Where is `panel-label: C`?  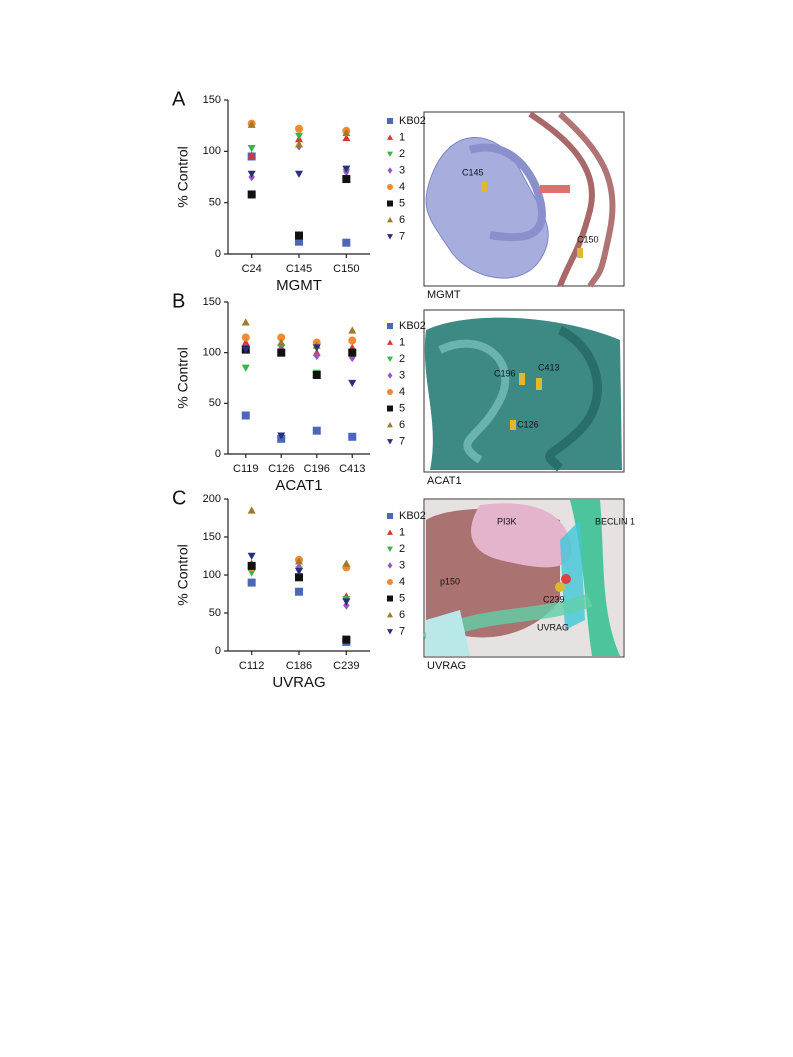 panel-label: C is located at coordinates (179, 498).